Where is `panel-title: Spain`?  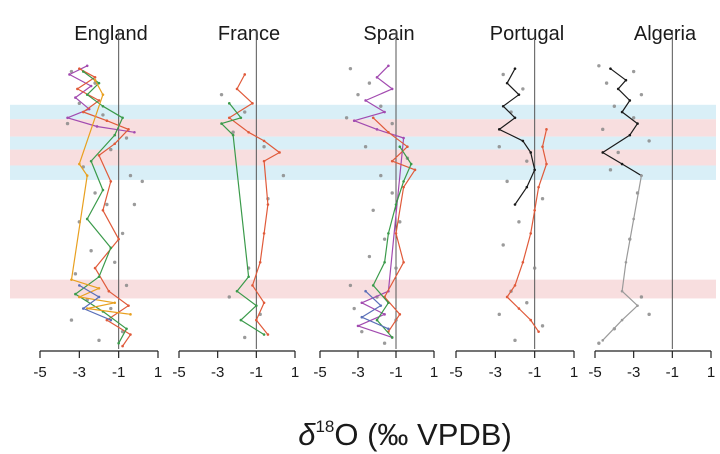
panel-title: Spain is located at coordinates (388, 34).